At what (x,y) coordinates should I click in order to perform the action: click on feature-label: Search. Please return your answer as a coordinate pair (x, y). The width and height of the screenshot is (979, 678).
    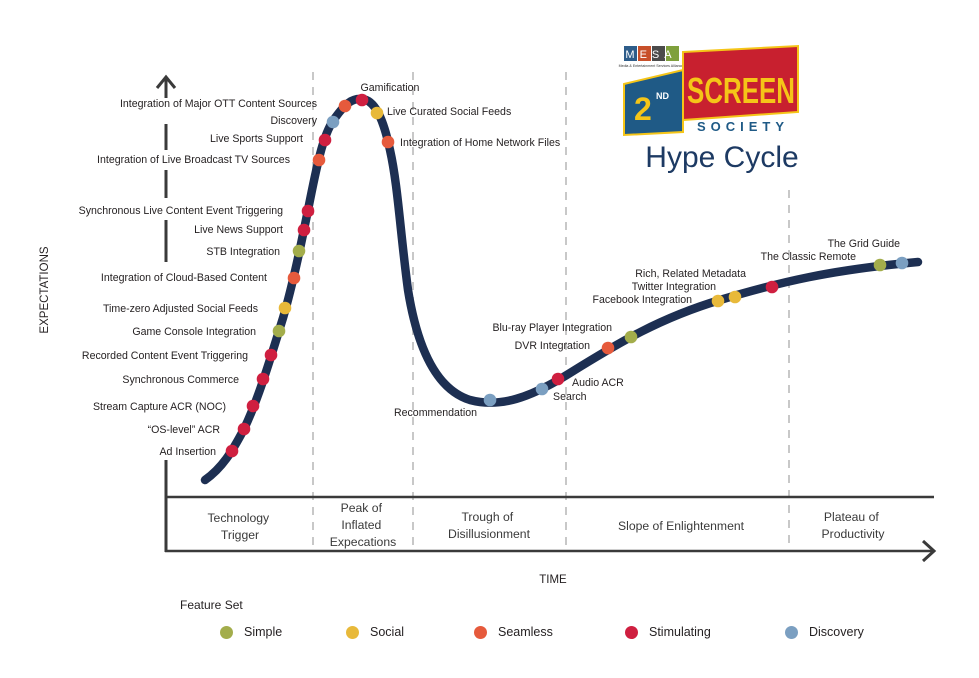
    Looking at the image, I should click on (570, 397).